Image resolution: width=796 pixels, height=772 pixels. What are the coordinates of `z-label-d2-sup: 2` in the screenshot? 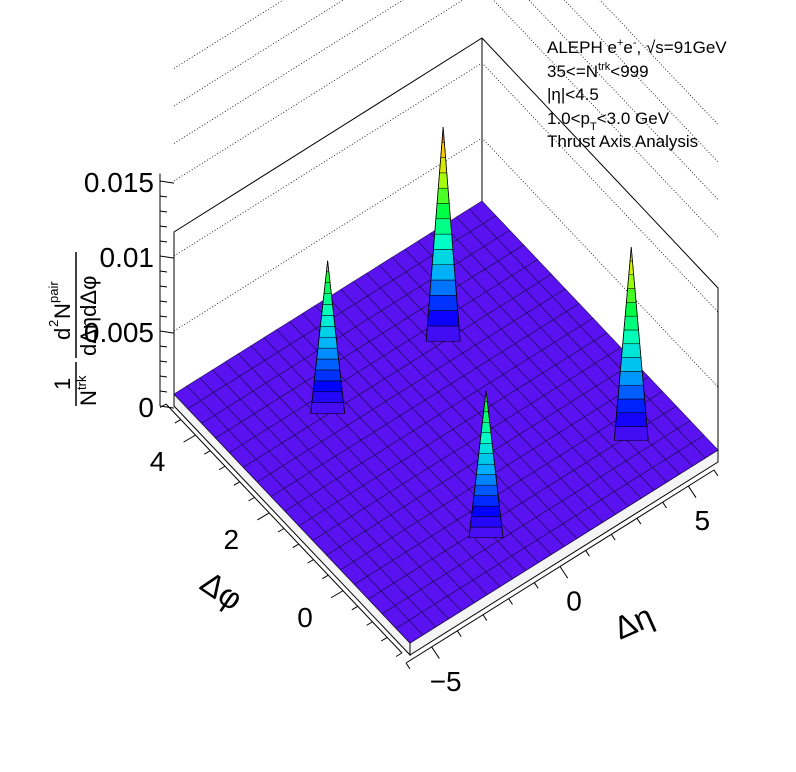 It's located at (53, 323).